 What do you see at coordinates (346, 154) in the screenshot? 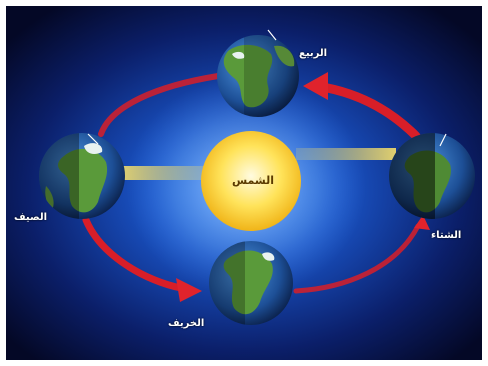
I see `sunbeam-right` at bounding box center [346, 154].